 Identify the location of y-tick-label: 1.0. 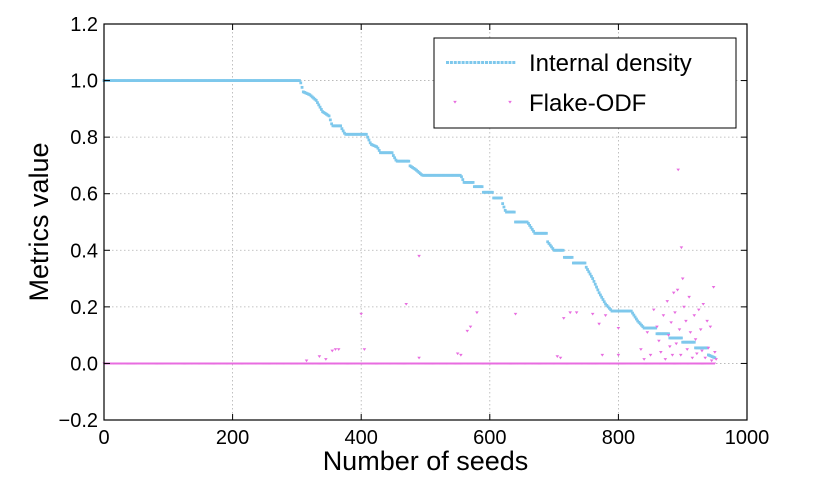
(84, 82).